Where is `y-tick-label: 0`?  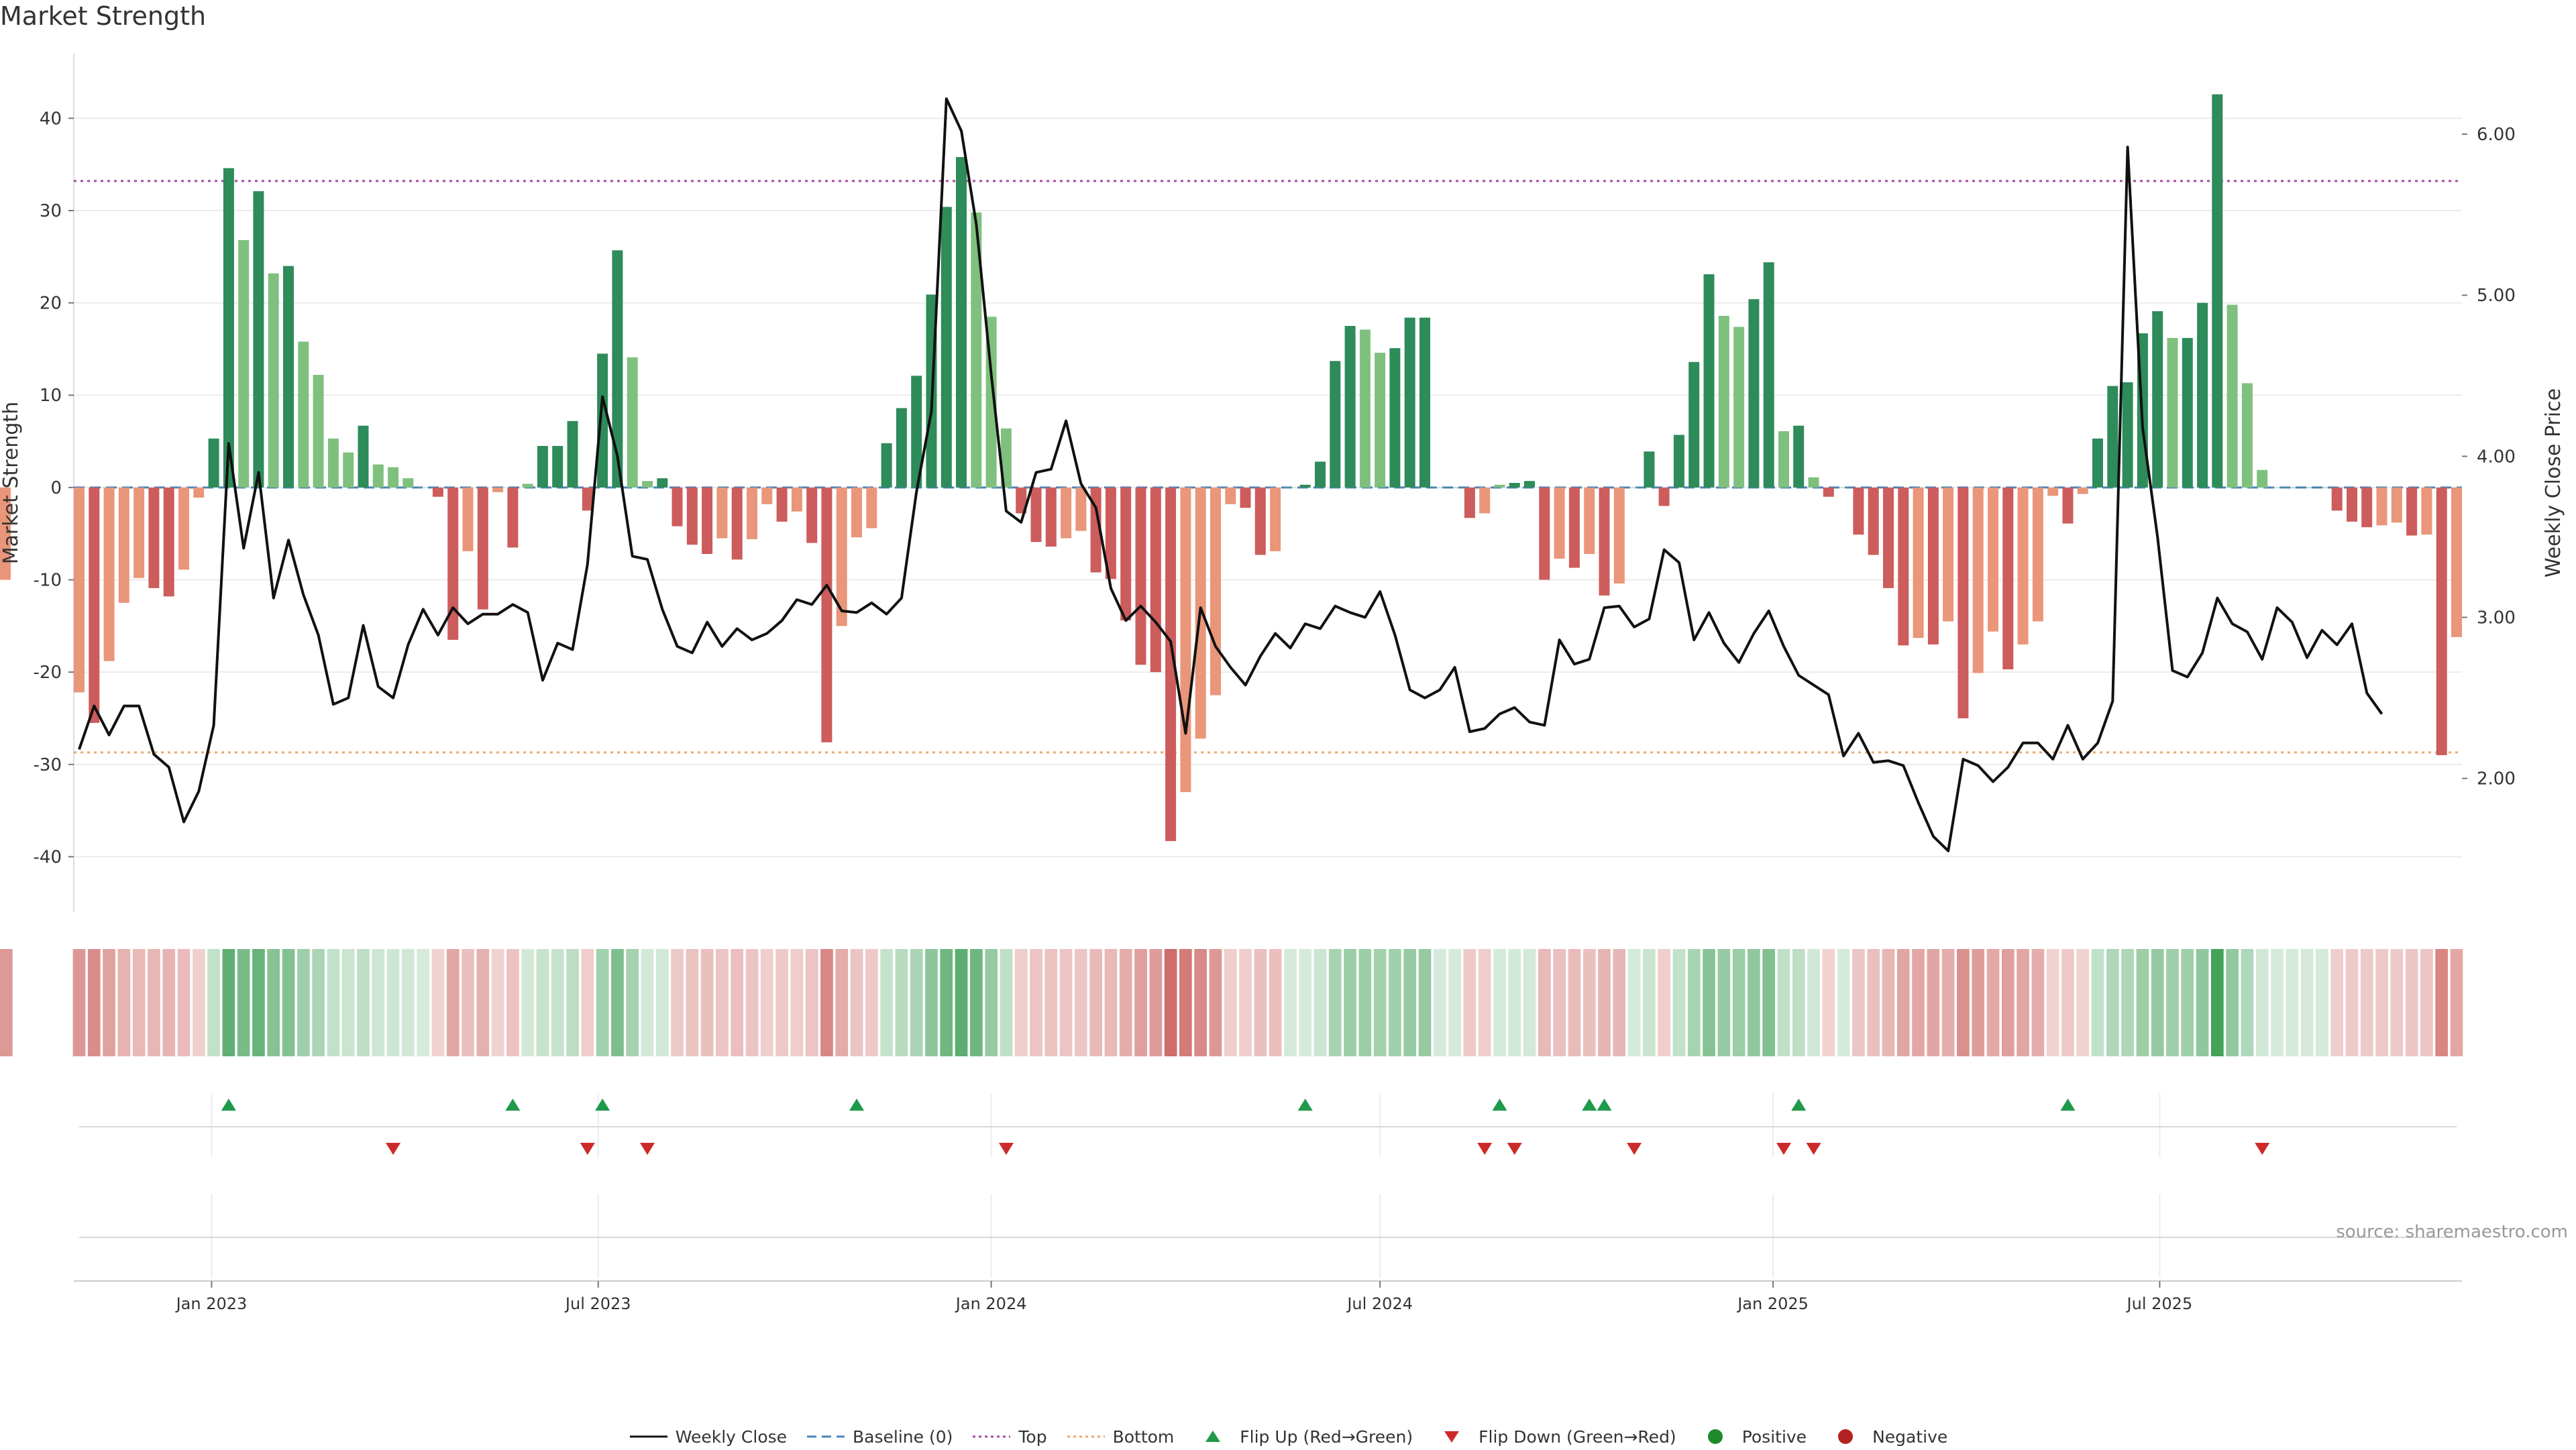
y-tick-label: 0 is located at coordinates (56, 488).